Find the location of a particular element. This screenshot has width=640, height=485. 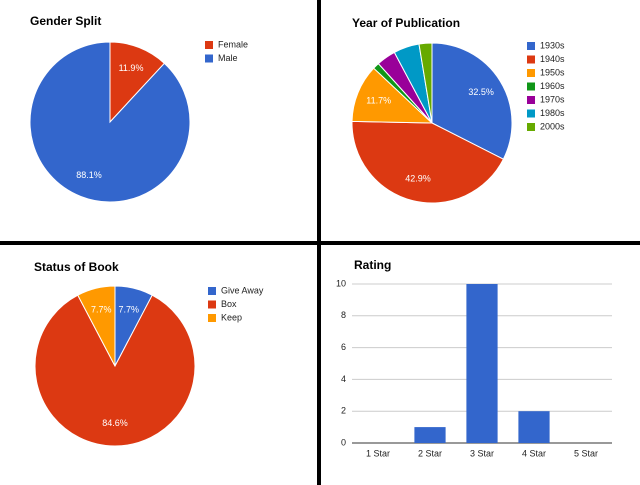

legend-label: Give Away is located at coordinates (242, 290).